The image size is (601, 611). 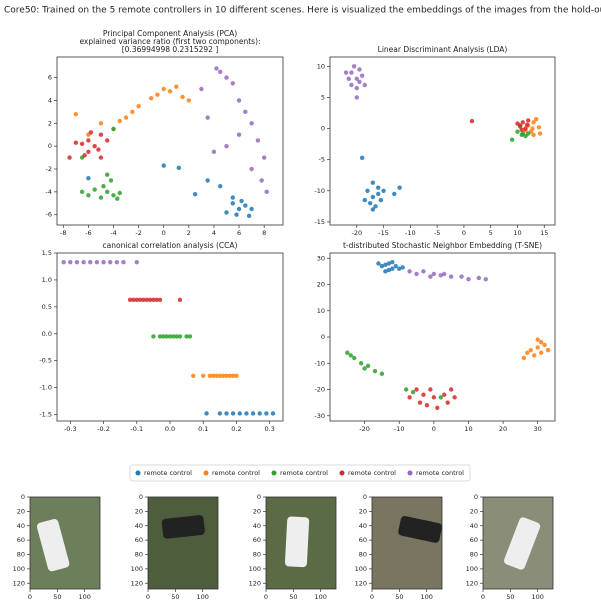 I want to click on y-tick-label: -6, so click(x=49, y=215).